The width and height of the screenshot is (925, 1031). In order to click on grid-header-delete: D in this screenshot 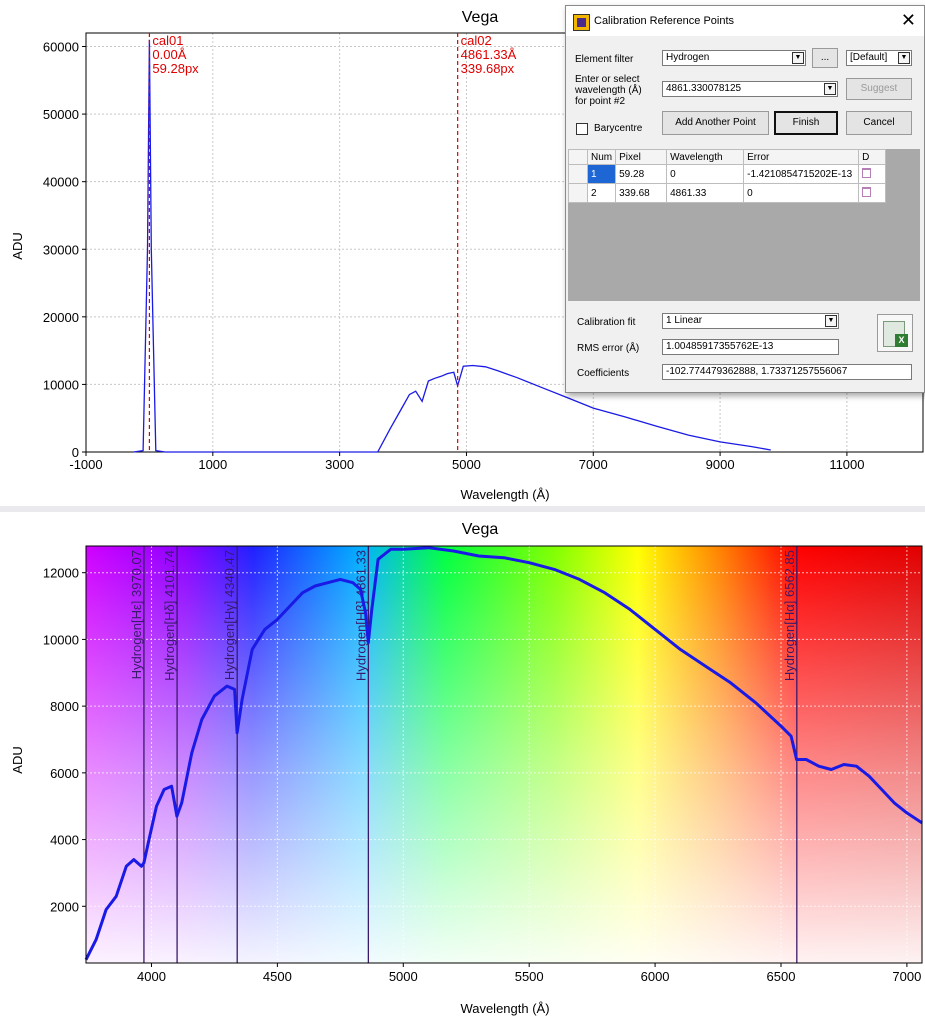, I will do `click(872, 157)`.